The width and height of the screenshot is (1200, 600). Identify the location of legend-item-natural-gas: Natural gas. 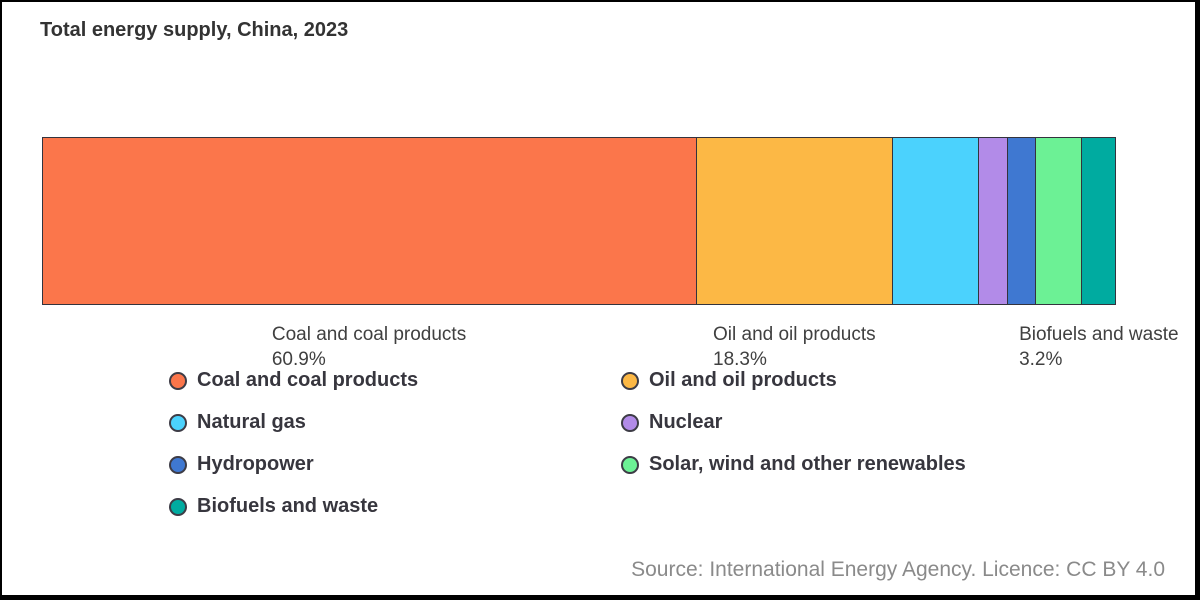
(293, 422).